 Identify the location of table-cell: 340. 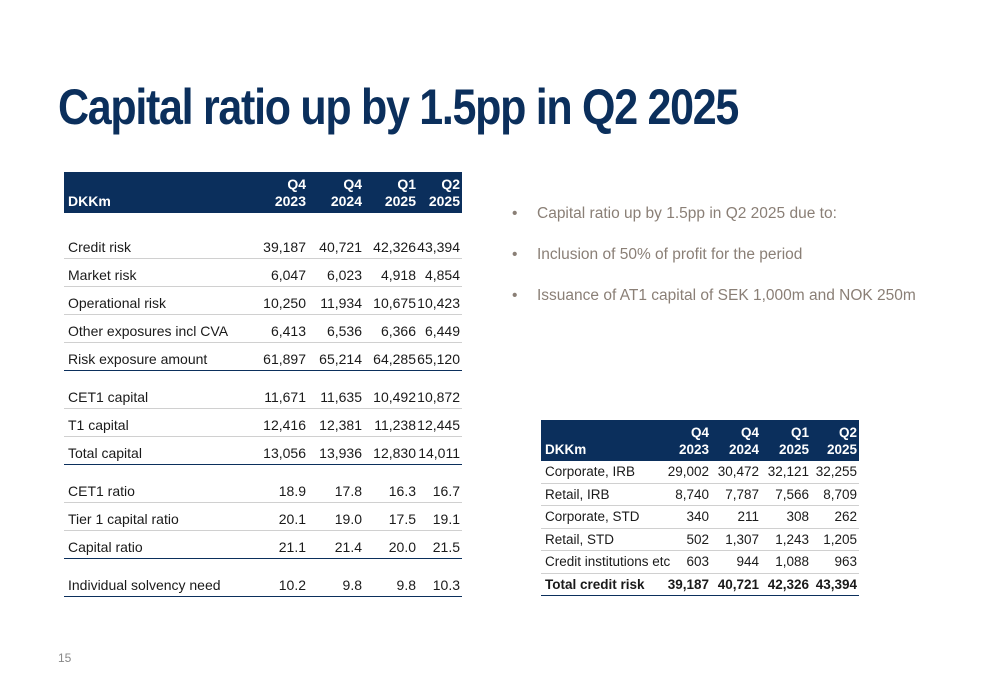
(697, 516).